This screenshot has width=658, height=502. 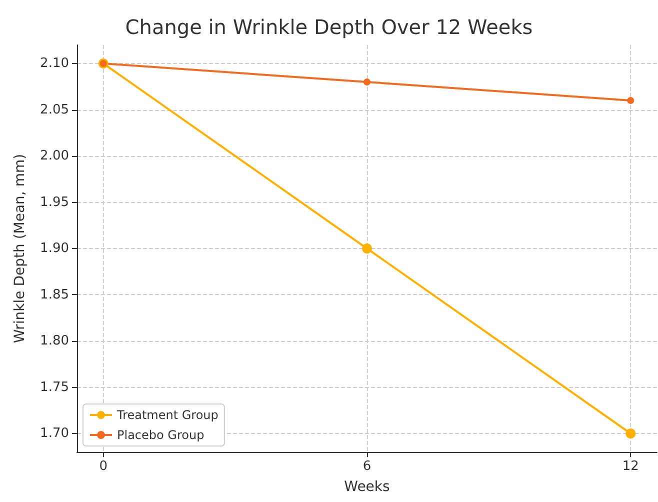 What do you see at coordinates (54, 202) in the screenshot?
I see `y-tick-label: 1.95` at bounding box center [54, 202].